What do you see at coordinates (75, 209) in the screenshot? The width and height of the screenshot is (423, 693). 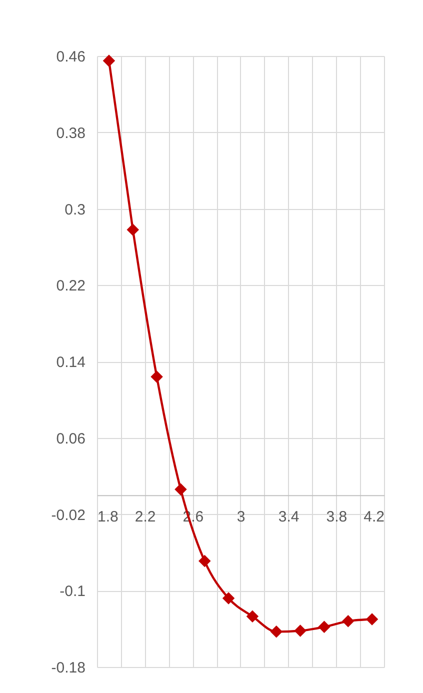 I see `y-tick-label: 0.3` at bounding box center [75, 209].